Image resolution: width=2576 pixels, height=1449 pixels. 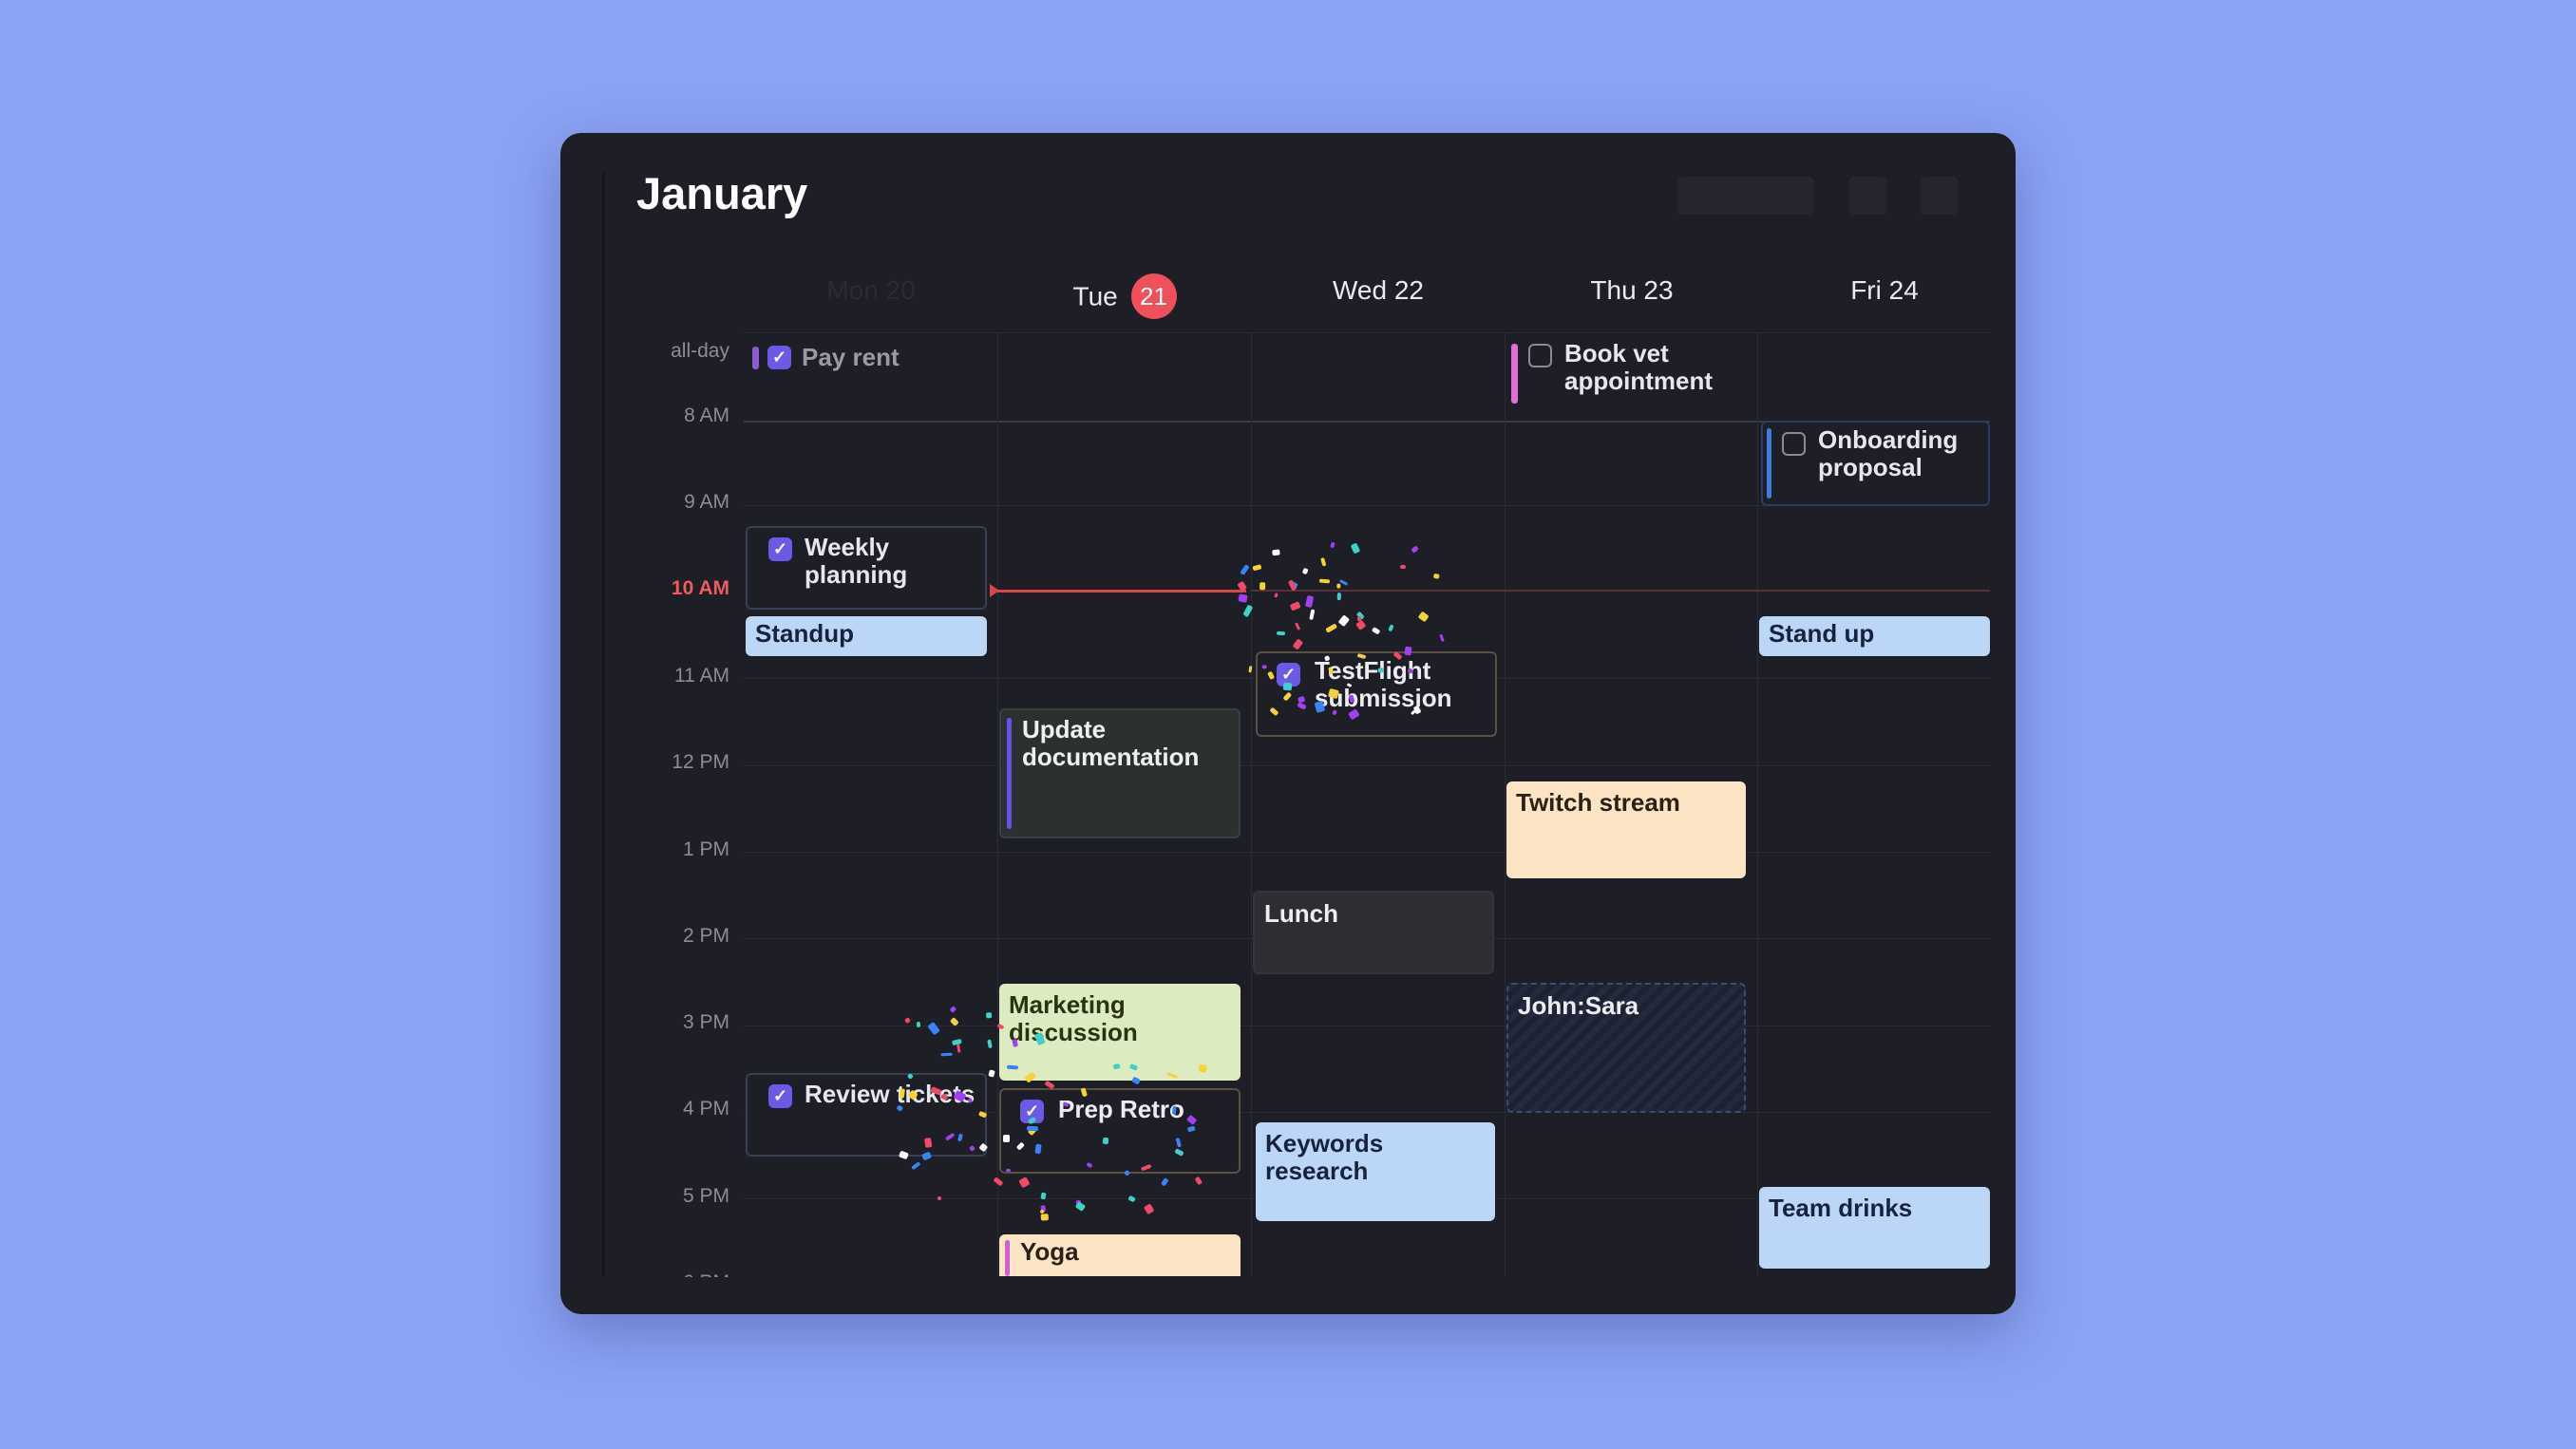 I want to click on event-title: Weekly planning, so click(x=856, y=561).